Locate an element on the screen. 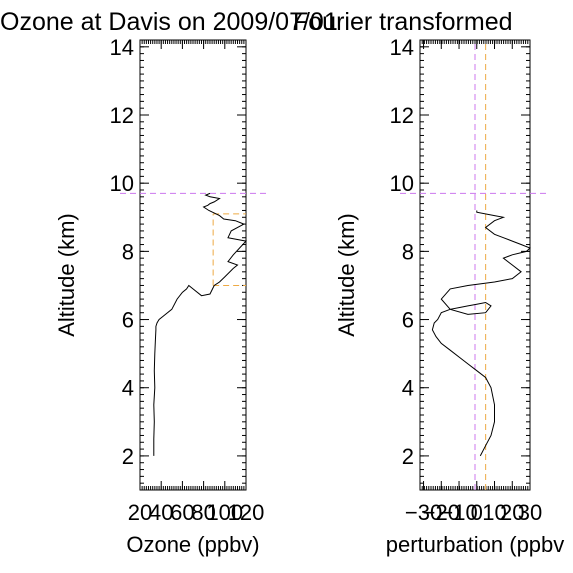  plot-frame is located at coordinates (193, 265).